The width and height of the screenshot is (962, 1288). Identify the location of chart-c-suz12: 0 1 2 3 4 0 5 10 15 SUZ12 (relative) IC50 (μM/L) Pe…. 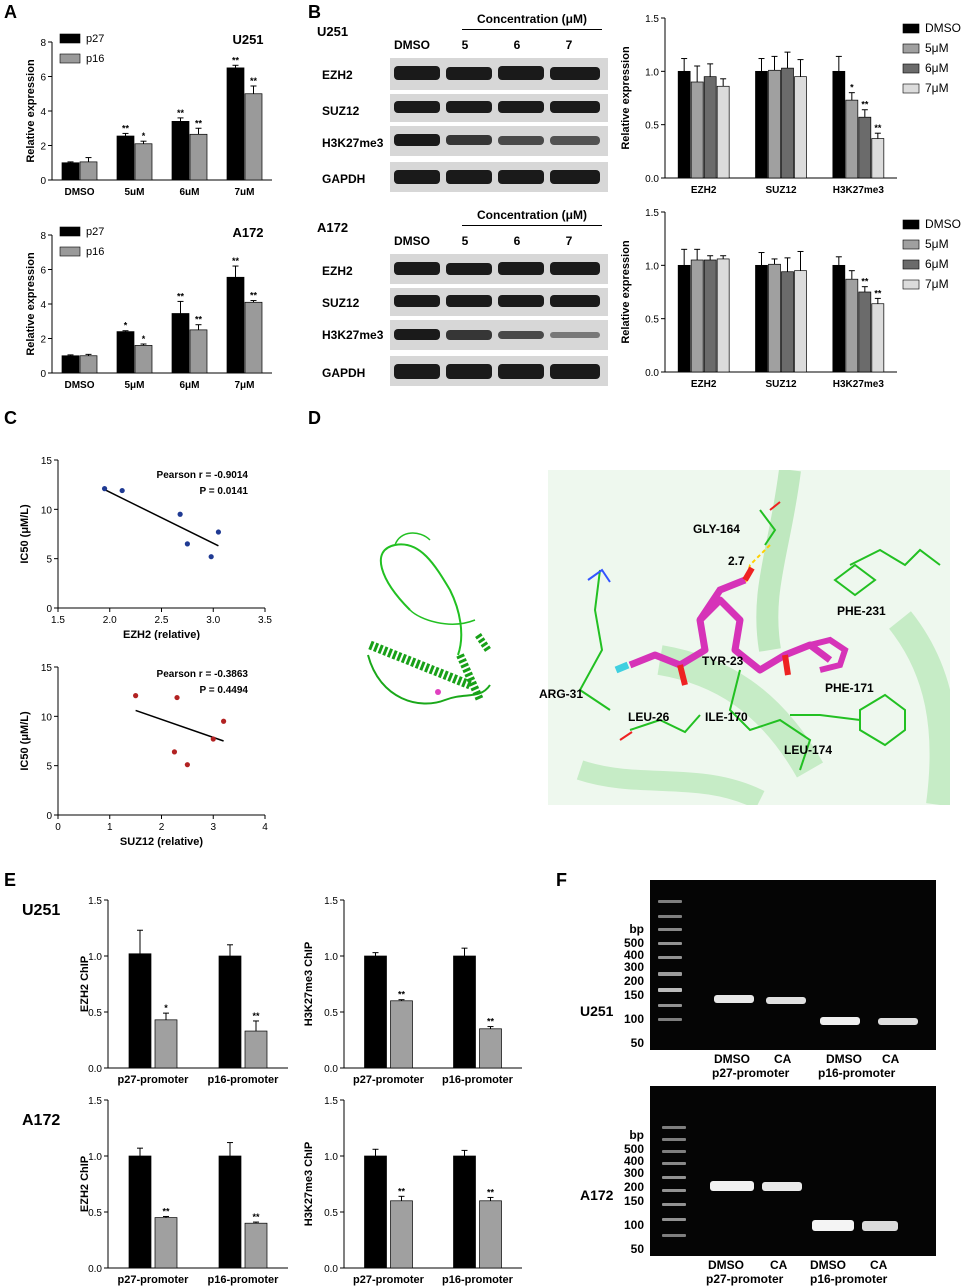
(143, 755).